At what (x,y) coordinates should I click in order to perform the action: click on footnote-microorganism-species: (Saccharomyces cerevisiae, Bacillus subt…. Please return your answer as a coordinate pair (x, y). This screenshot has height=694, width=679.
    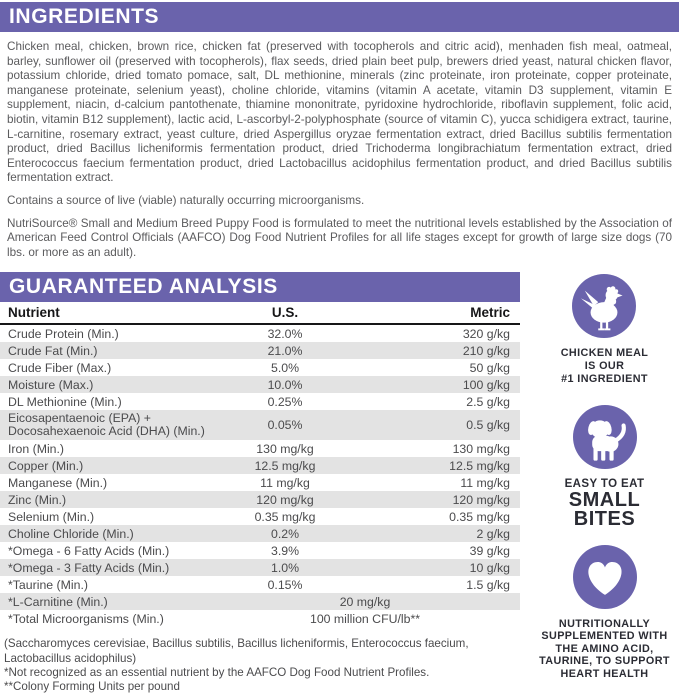
    Looking at the image, I should click on (236, 651).